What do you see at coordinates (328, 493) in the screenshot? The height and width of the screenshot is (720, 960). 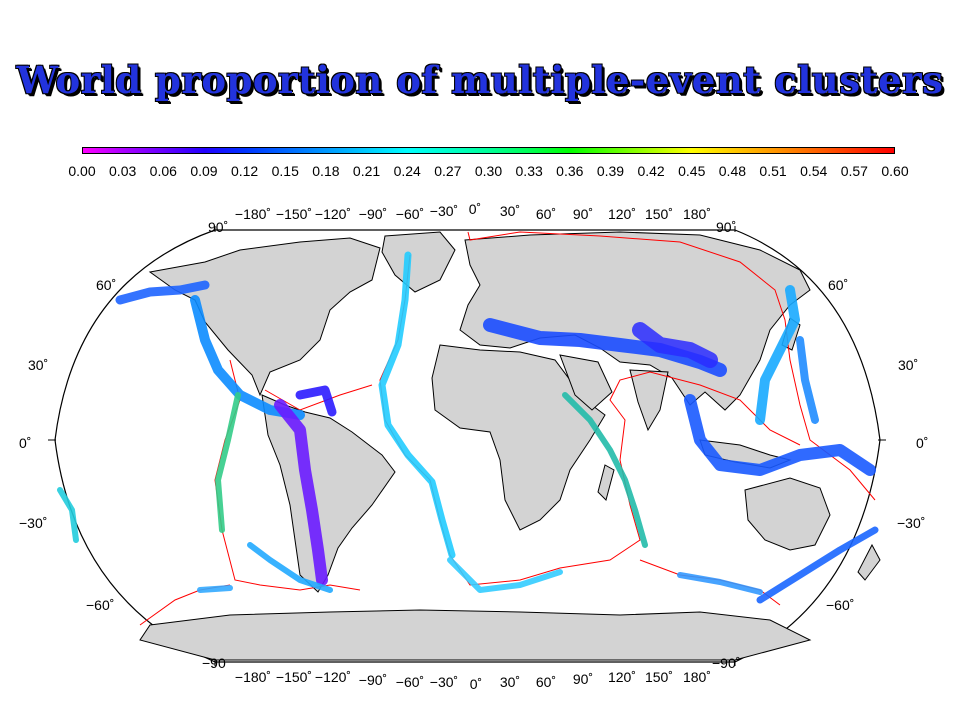 I see `south-america` at bounding box center [328, 493].